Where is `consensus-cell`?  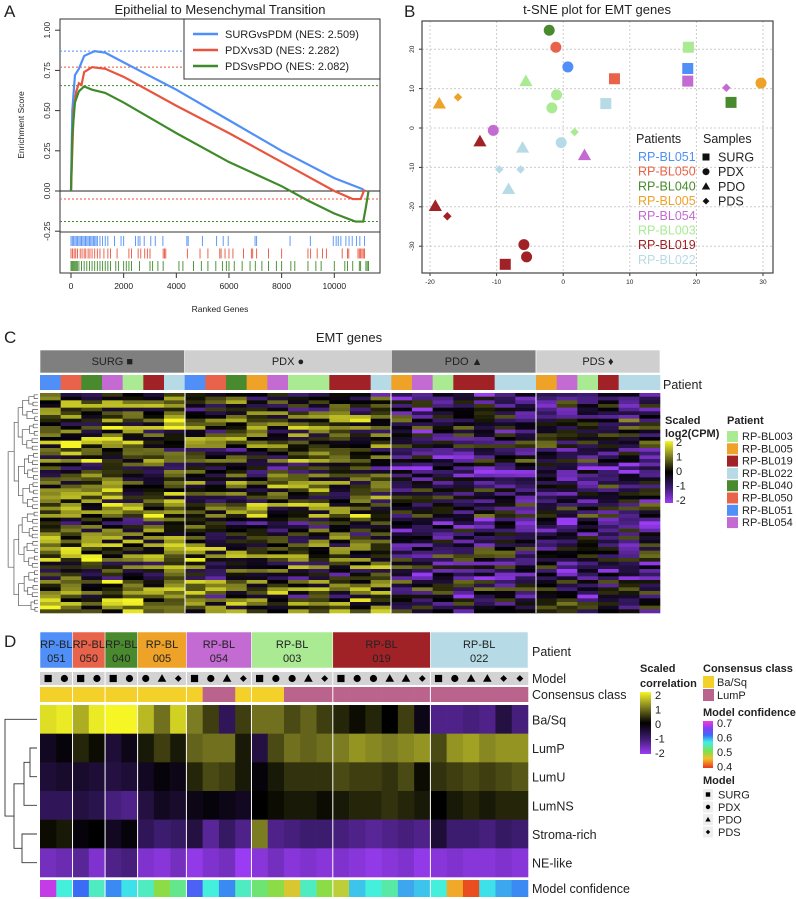
consensus-cell is located at coordinates (520, 694).